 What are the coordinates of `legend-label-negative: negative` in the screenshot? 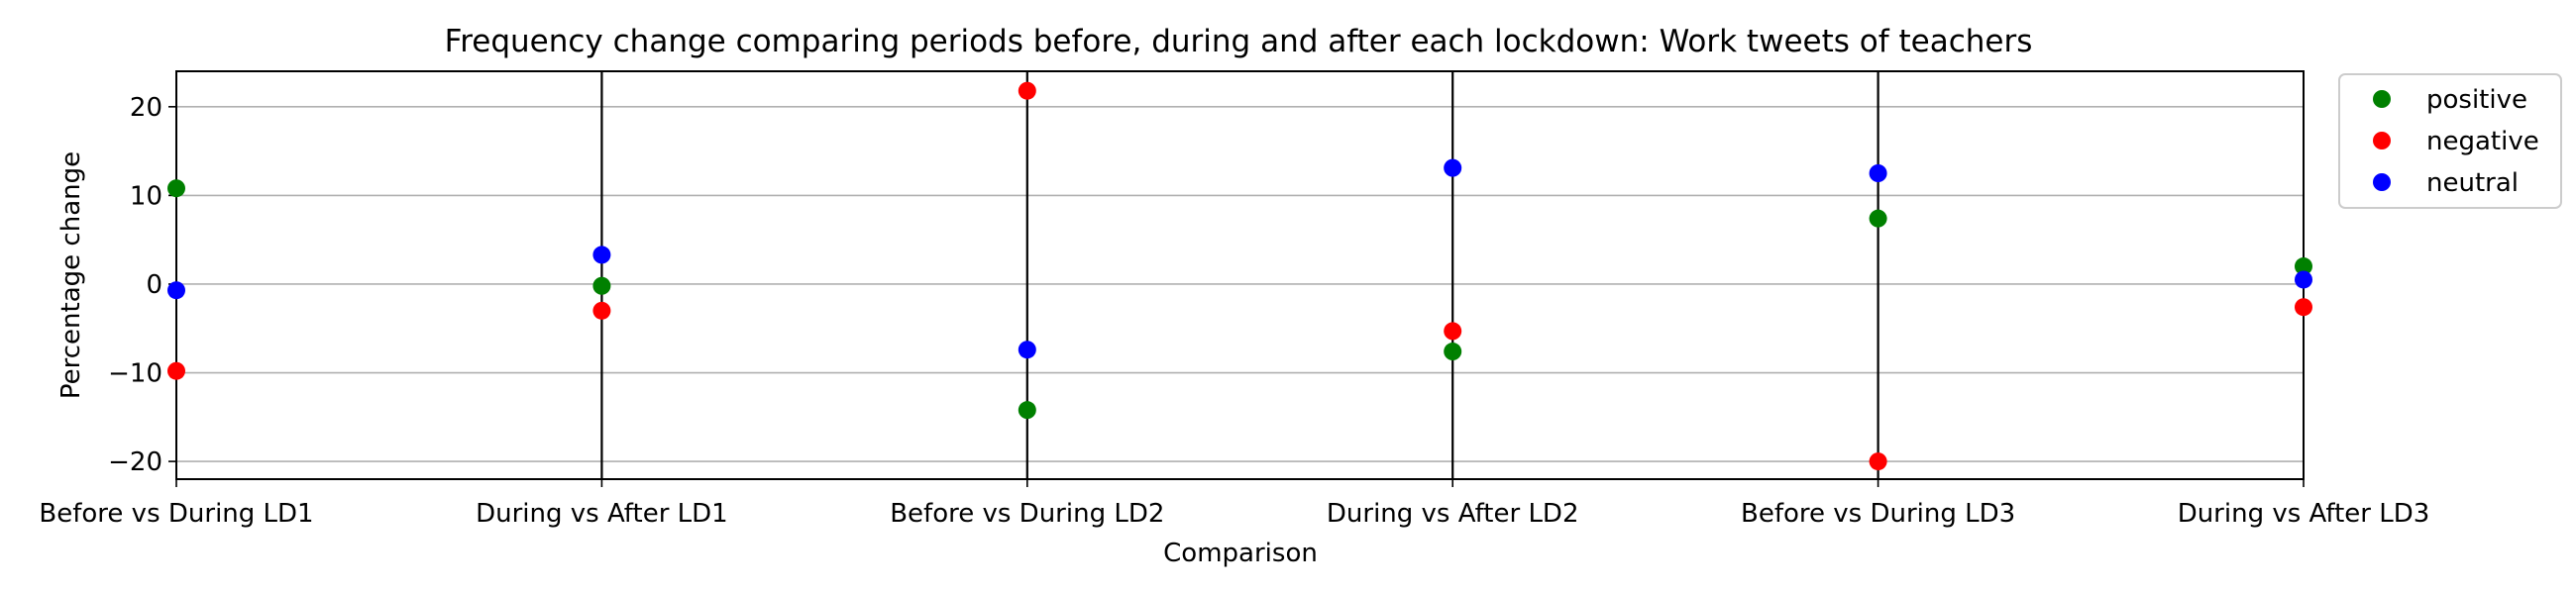 It's located at (2482, 141).